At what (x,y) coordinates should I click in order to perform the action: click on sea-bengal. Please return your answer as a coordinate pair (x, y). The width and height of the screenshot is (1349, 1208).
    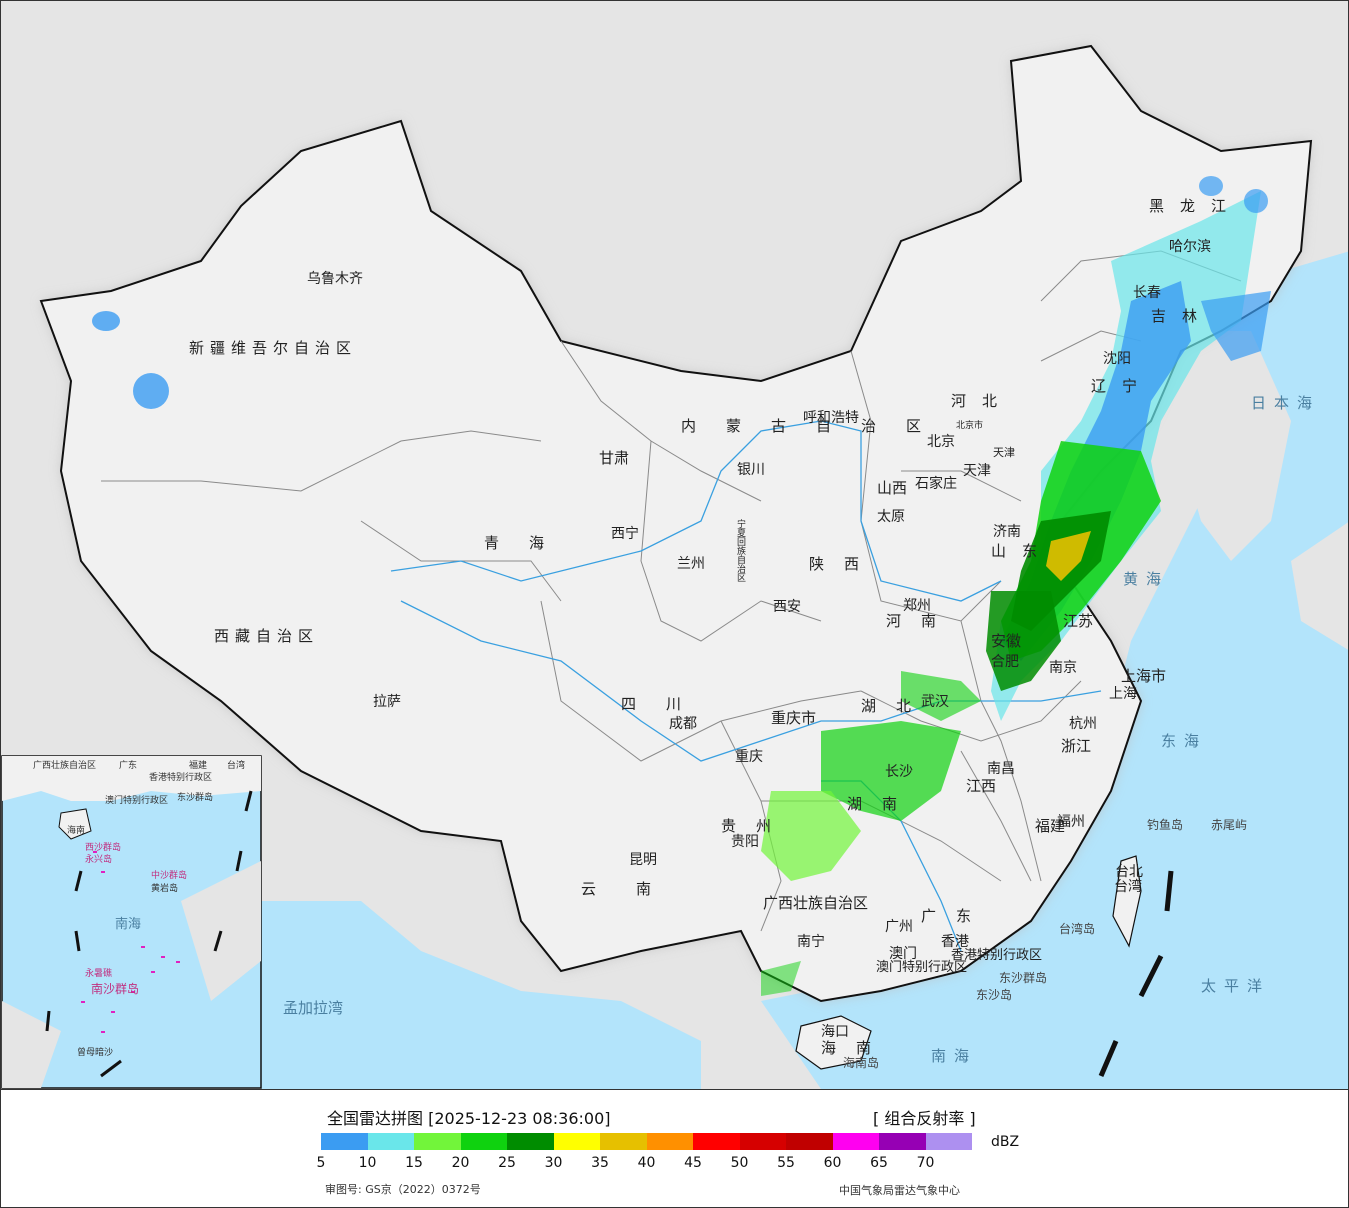
    Looking at the image, I should click on (481, 995).